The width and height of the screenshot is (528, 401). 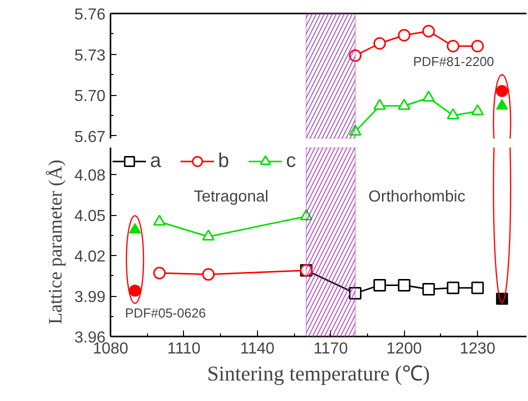 I want to click on legend-label: a, so click(x=156, y=161).